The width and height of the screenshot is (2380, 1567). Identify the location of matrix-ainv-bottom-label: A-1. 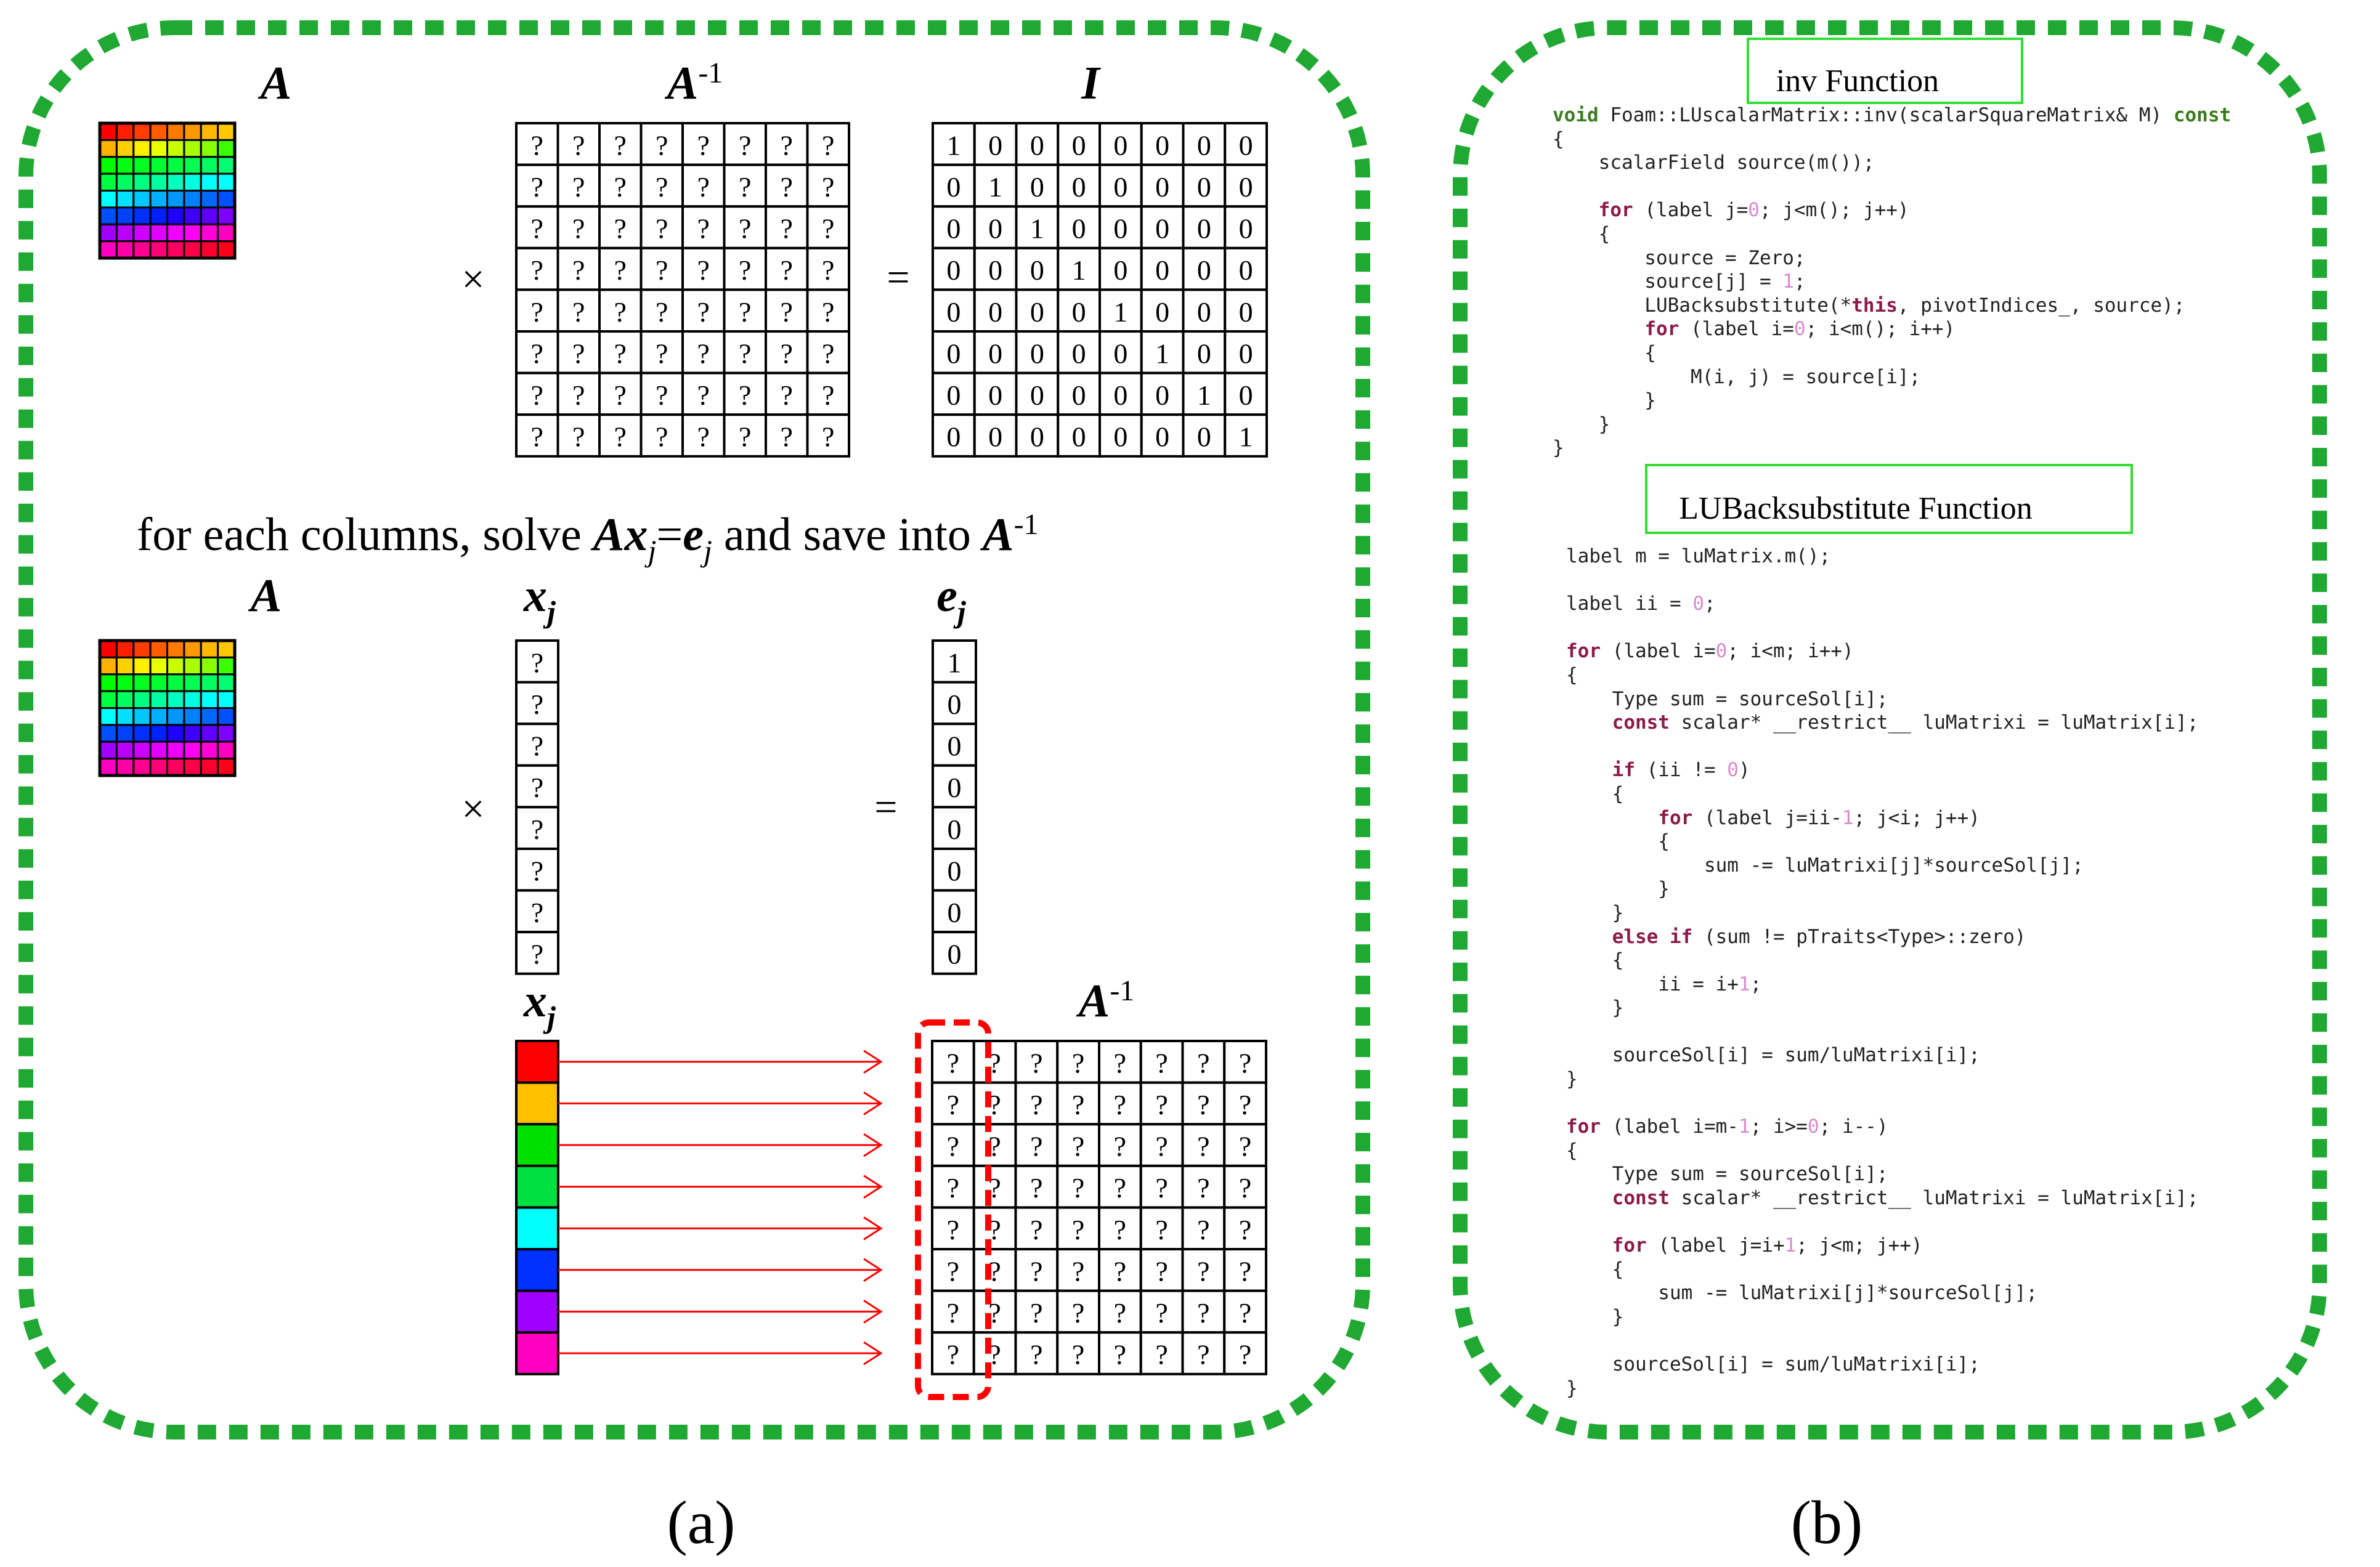
(1105, 1001).